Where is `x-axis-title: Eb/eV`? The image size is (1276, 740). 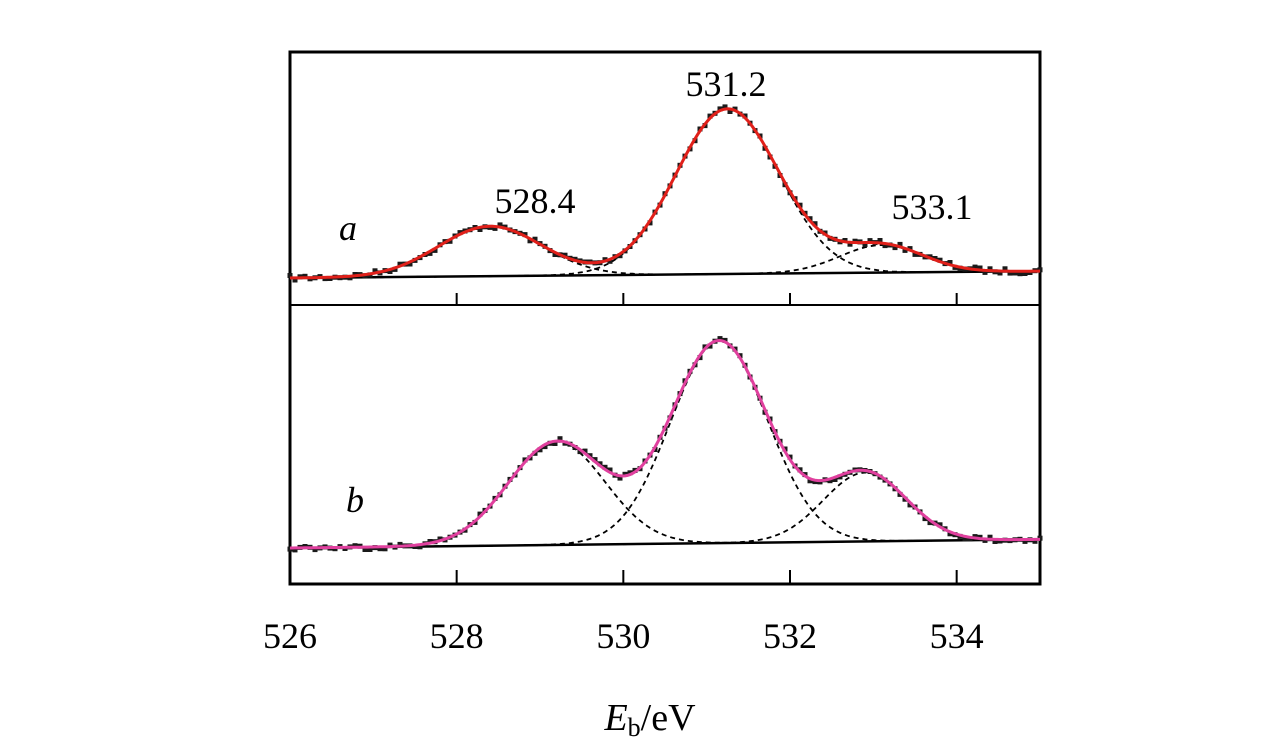
x-axis-title: Eb/eV is located at coordinates (649, 718).